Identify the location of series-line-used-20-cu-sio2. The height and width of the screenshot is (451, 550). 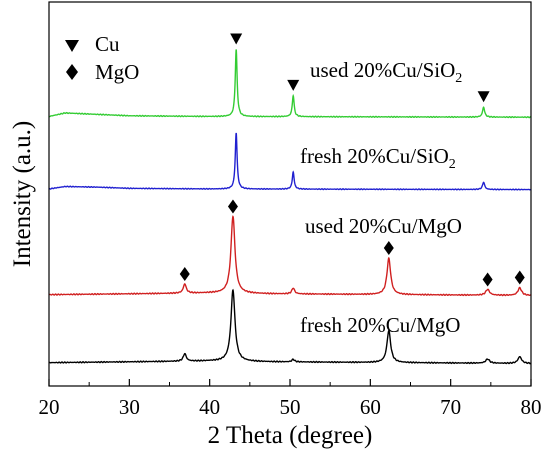
(290, 84).